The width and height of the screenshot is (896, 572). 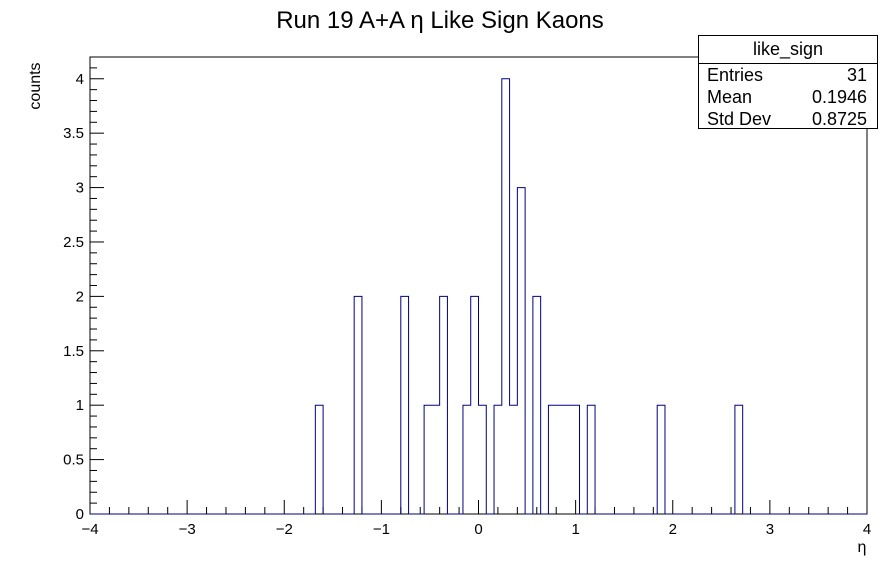 I want to click on x-tick-label: −2, so click(x=284, y=529).